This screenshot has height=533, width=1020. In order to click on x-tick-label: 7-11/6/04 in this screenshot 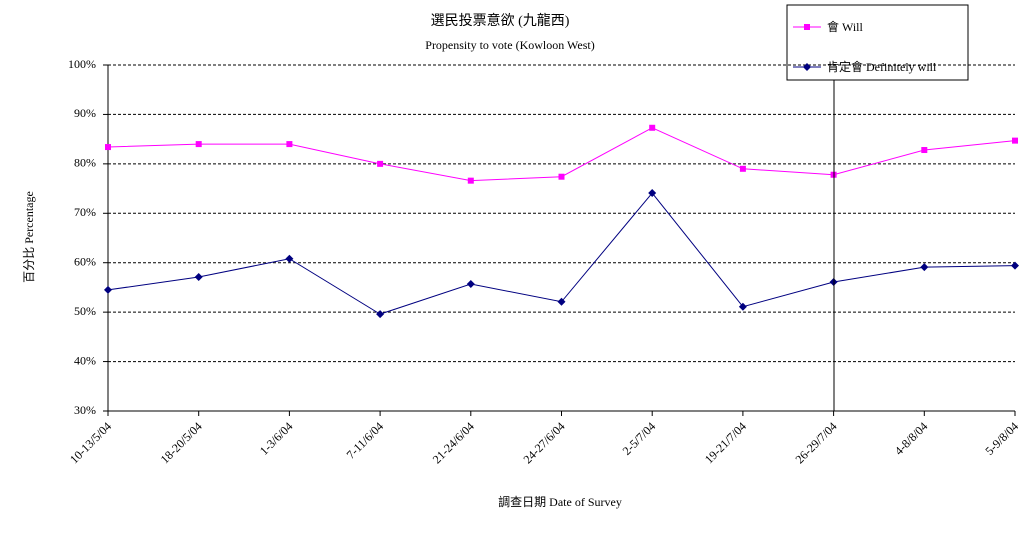, I will do `click(365, 440)`.